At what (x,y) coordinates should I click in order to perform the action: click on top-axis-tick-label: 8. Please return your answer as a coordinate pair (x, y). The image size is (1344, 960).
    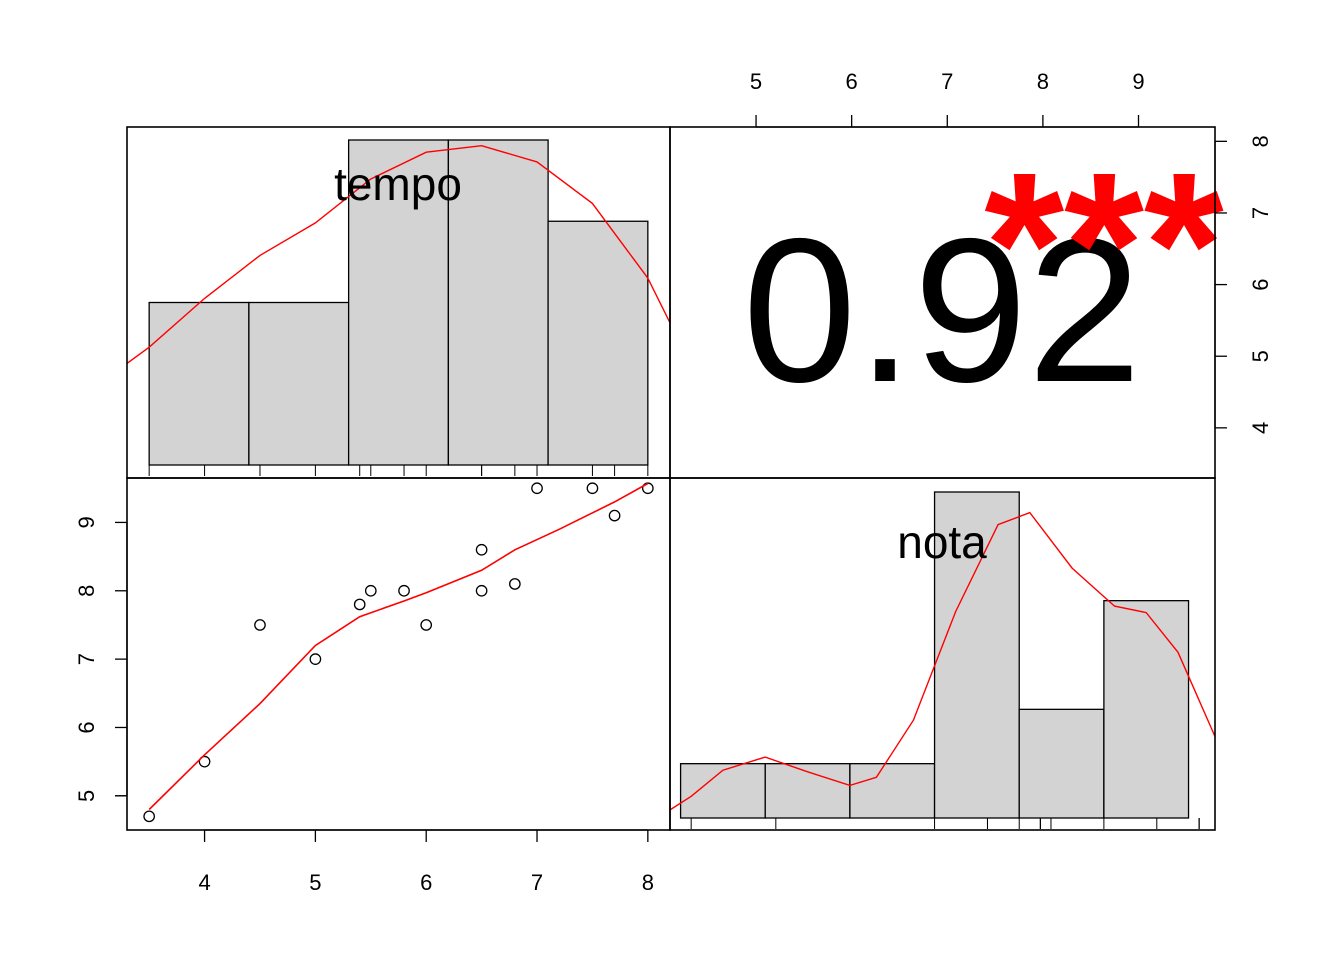
    Looking at the image, I should click on (1043, 81).